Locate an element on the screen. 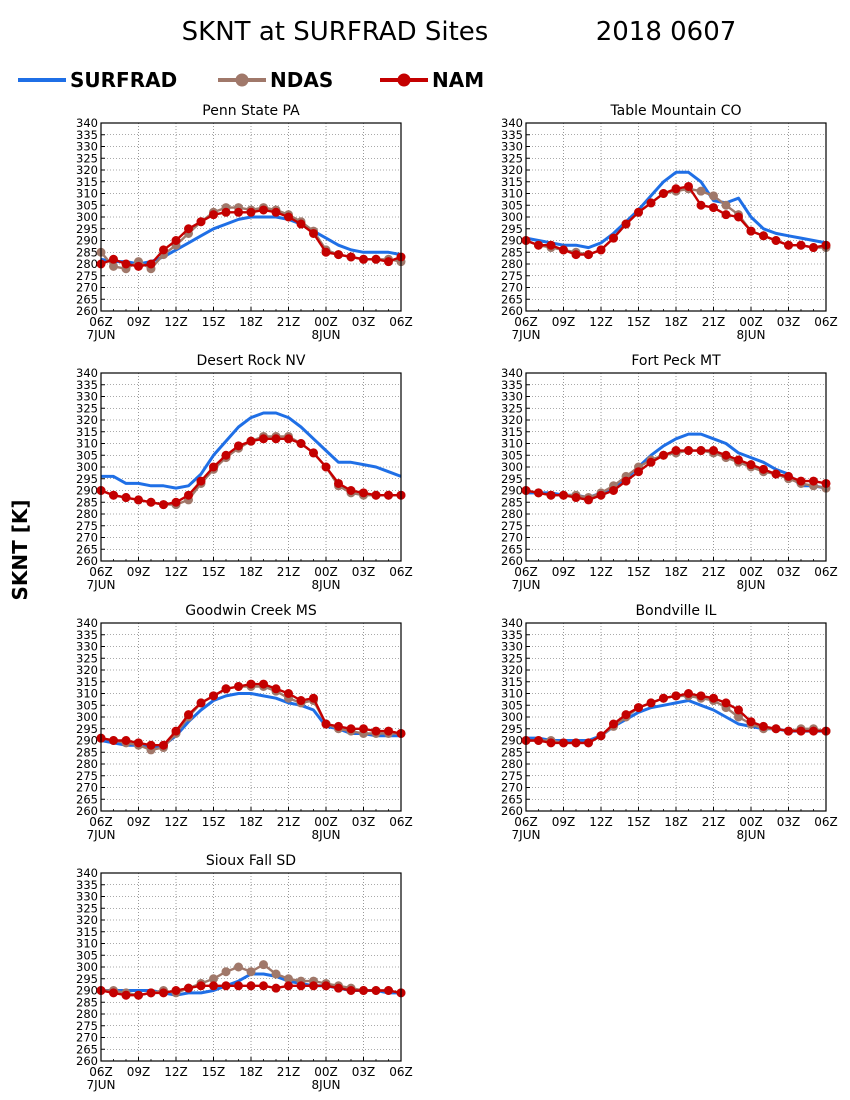 This screenshot has height=1100, width=850. y-tick-label: 295 is located at coordinates (87, 479).